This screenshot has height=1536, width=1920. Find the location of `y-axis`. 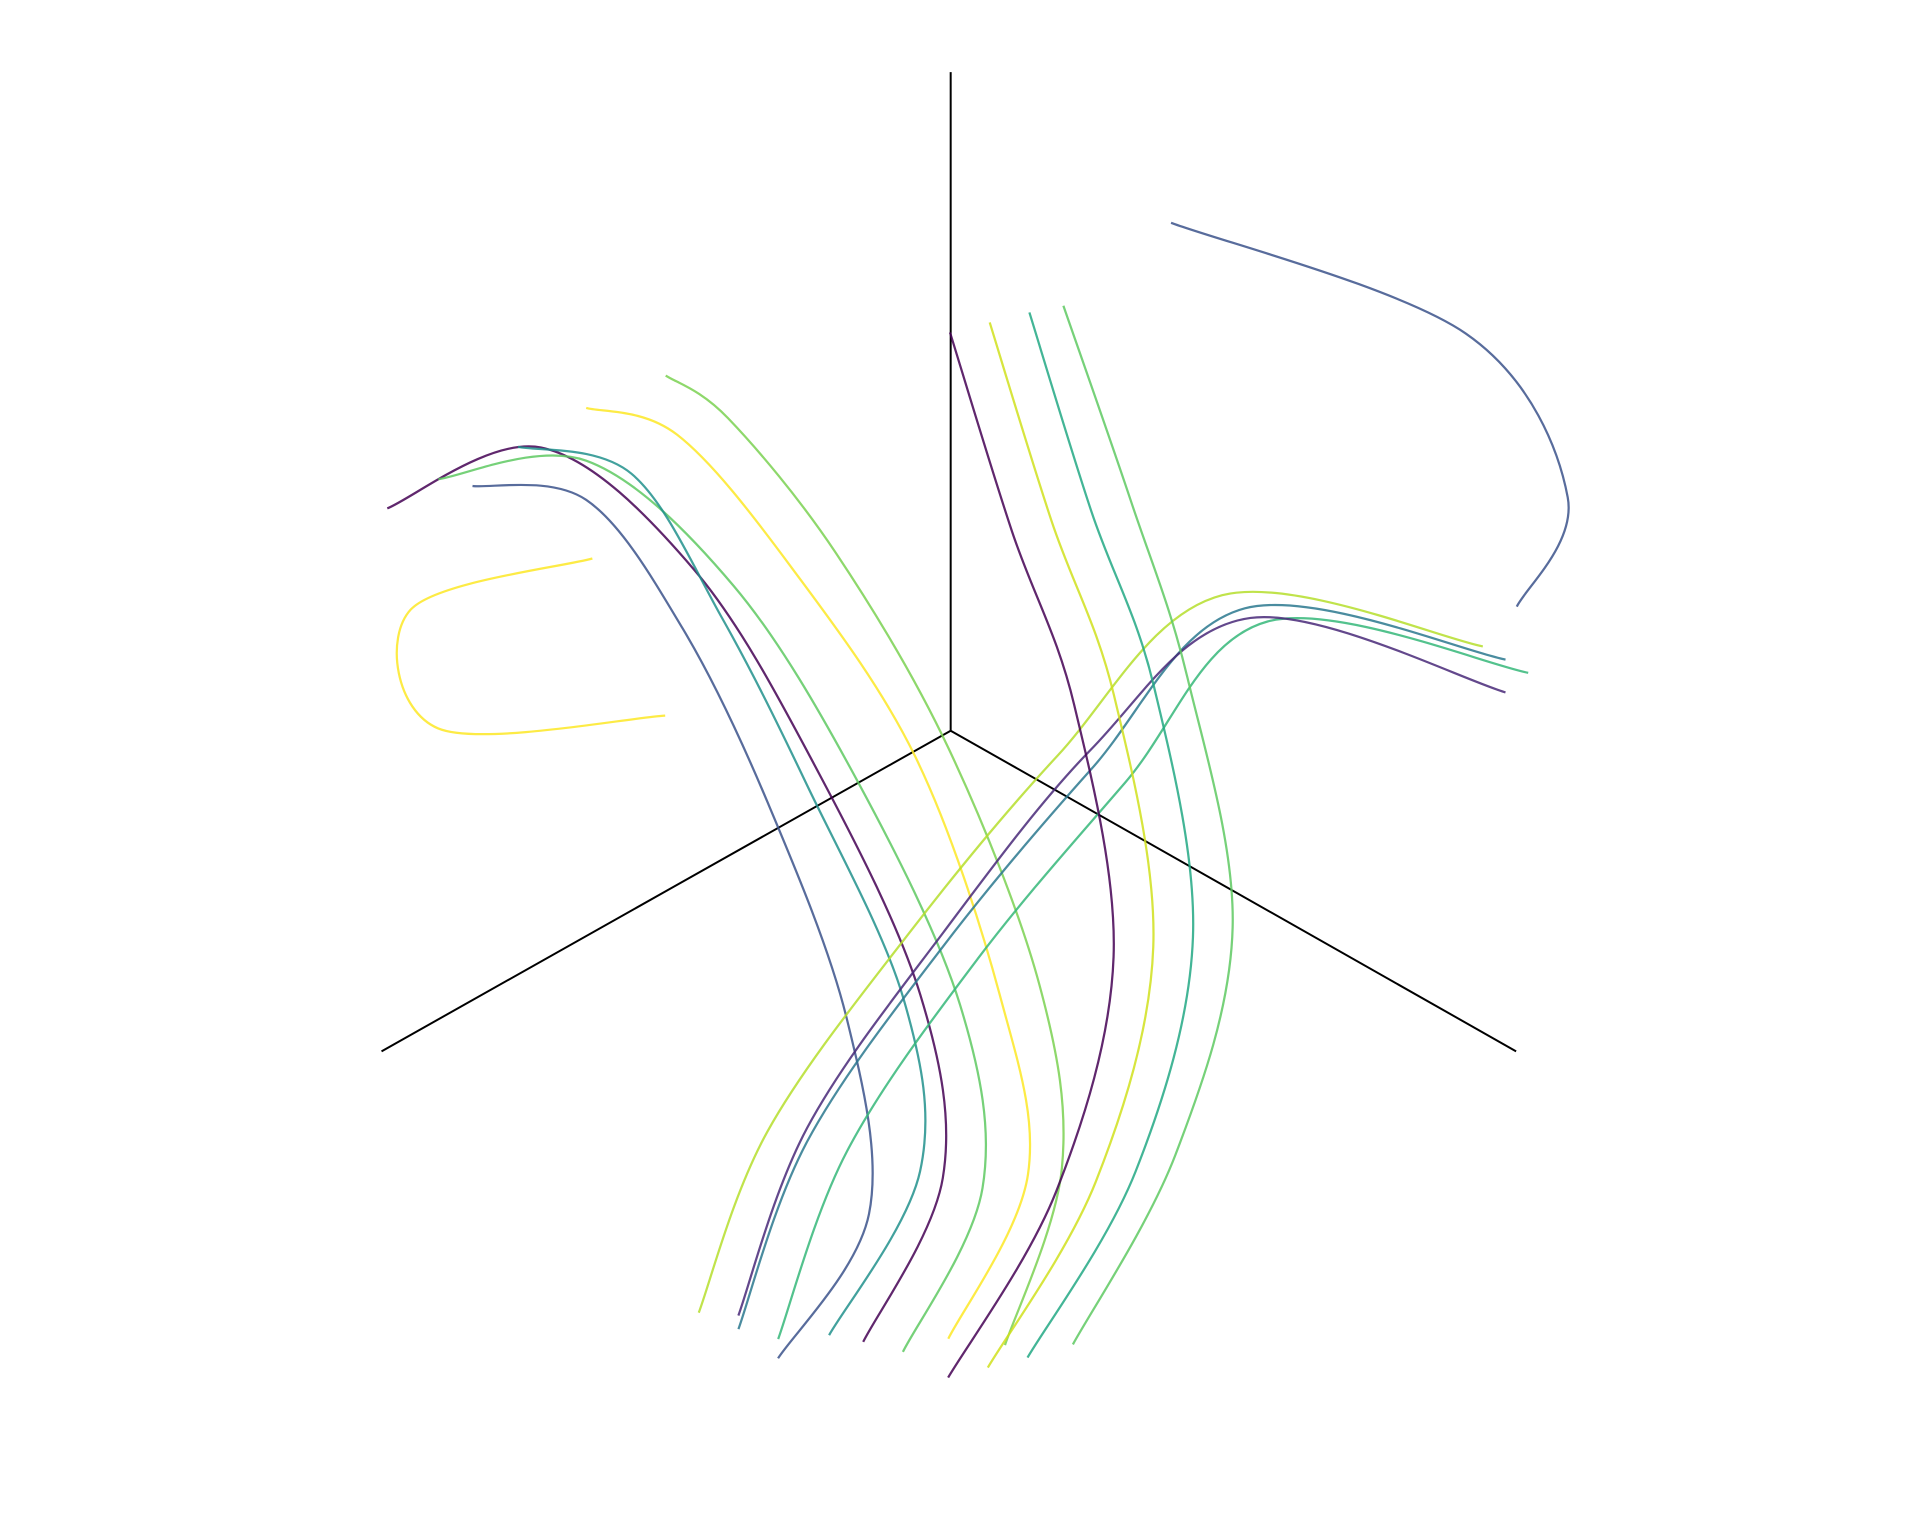

y-axis is located at coordinates (1233, 891).